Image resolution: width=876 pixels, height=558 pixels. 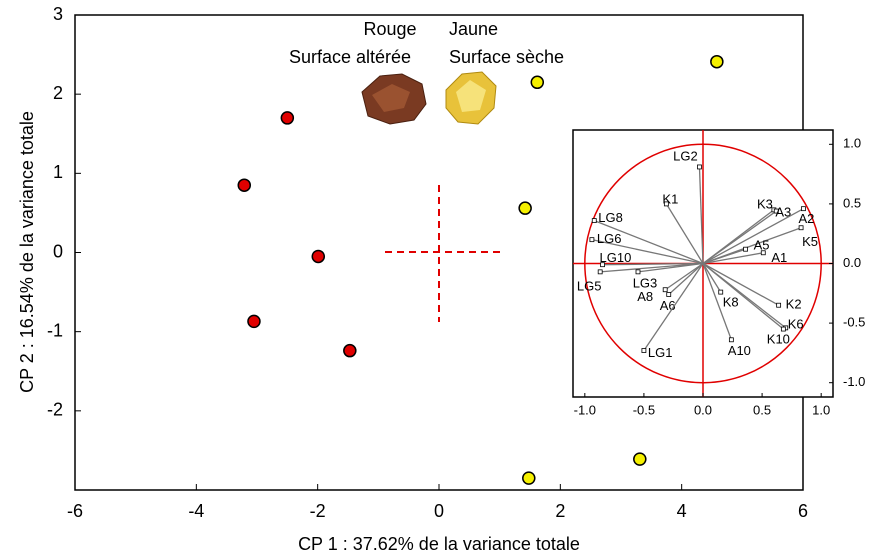 I want to click on x-tick-label: 2, so click(x=560, y=511).